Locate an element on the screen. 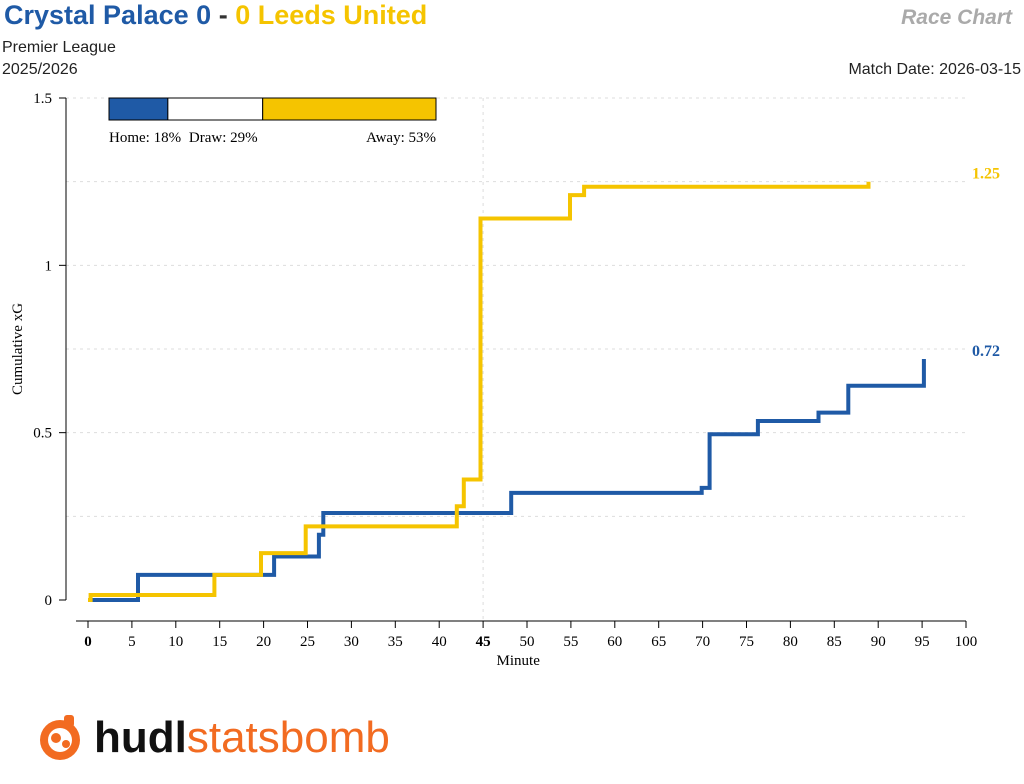 The width and height of the screenshot is (1024, 784). home-score: 0 is located at coordinates (204, 15).